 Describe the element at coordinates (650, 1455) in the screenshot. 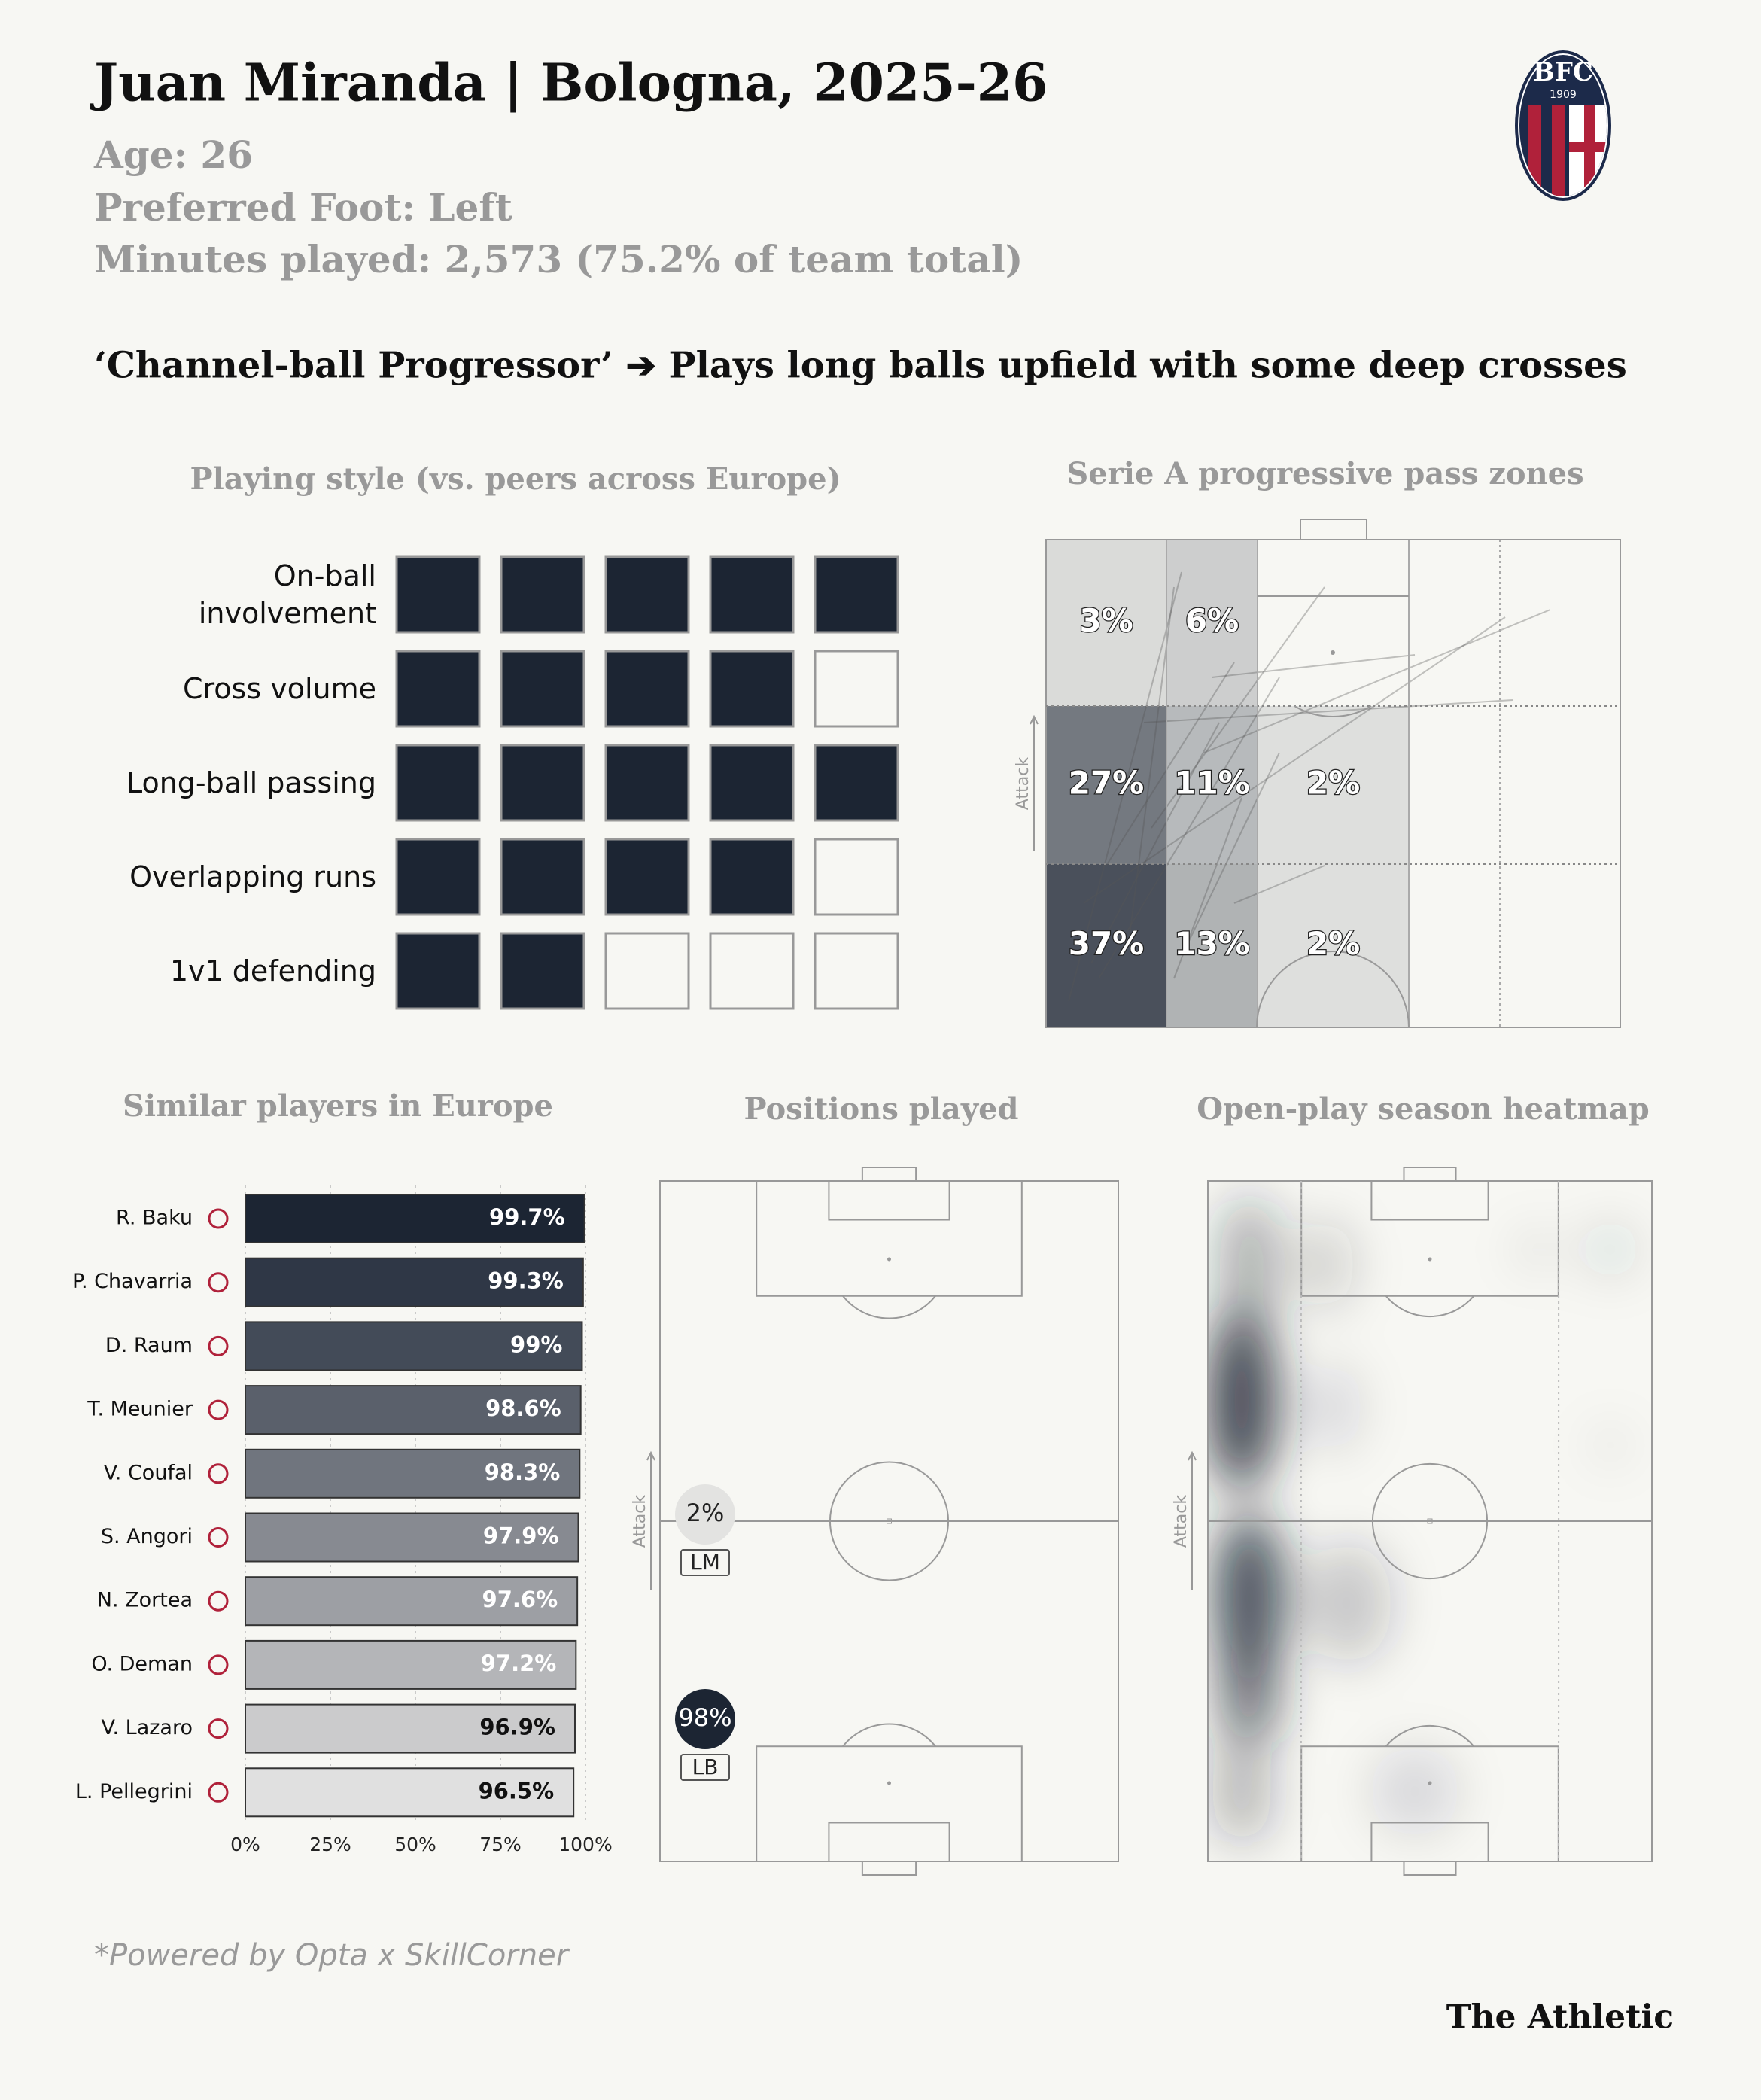

I see `arrow-head` at that location.